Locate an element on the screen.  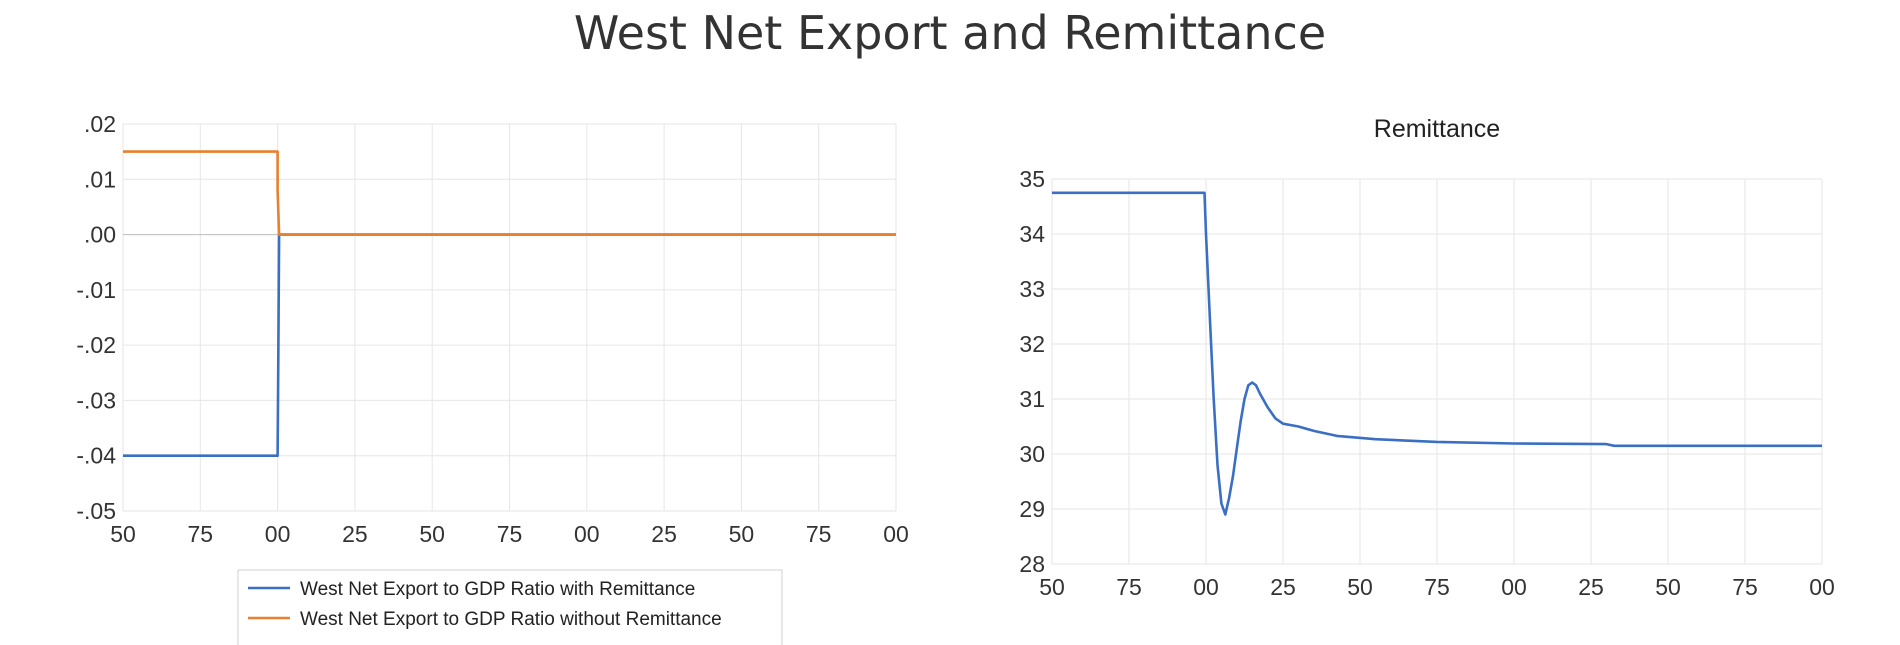
y-tick-label: .01 is located at coordinates (100, 179).